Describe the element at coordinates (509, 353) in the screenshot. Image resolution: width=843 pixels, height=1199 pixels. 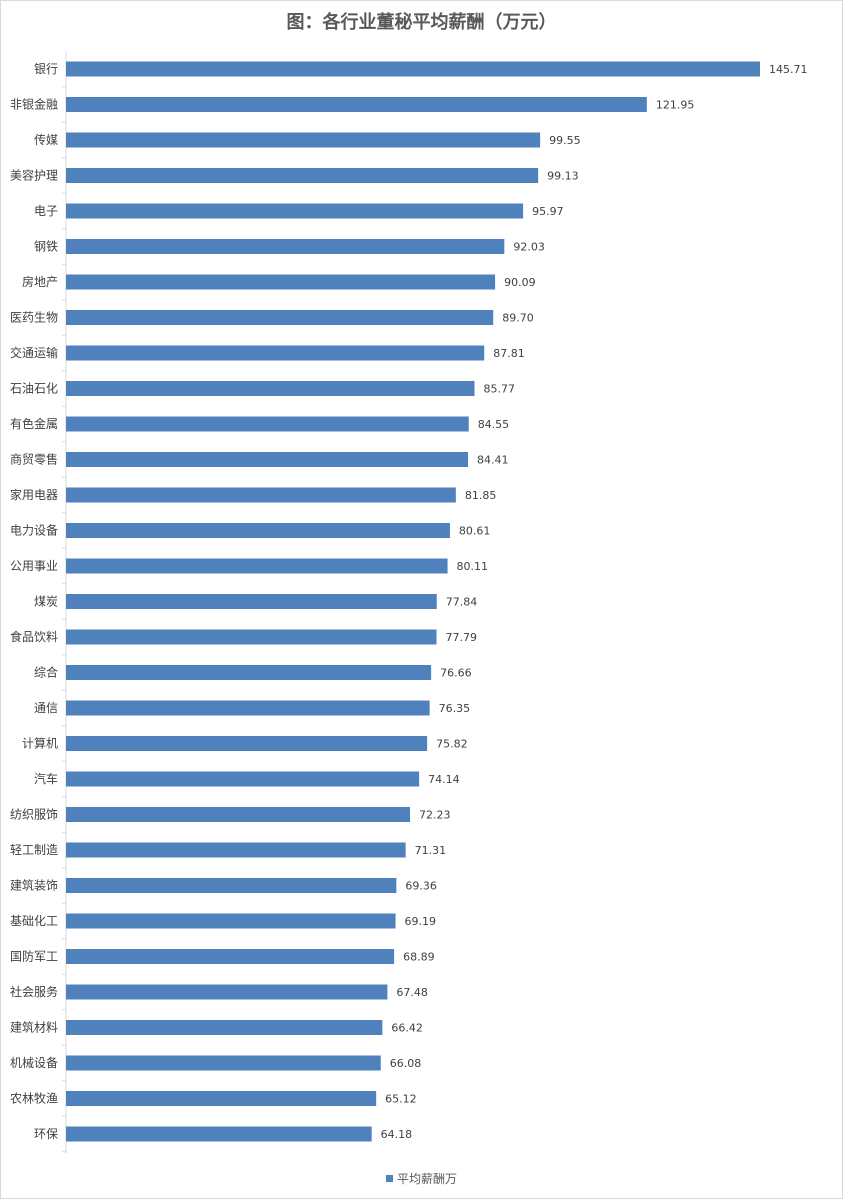
I see `data-label: 87.81` at that location.